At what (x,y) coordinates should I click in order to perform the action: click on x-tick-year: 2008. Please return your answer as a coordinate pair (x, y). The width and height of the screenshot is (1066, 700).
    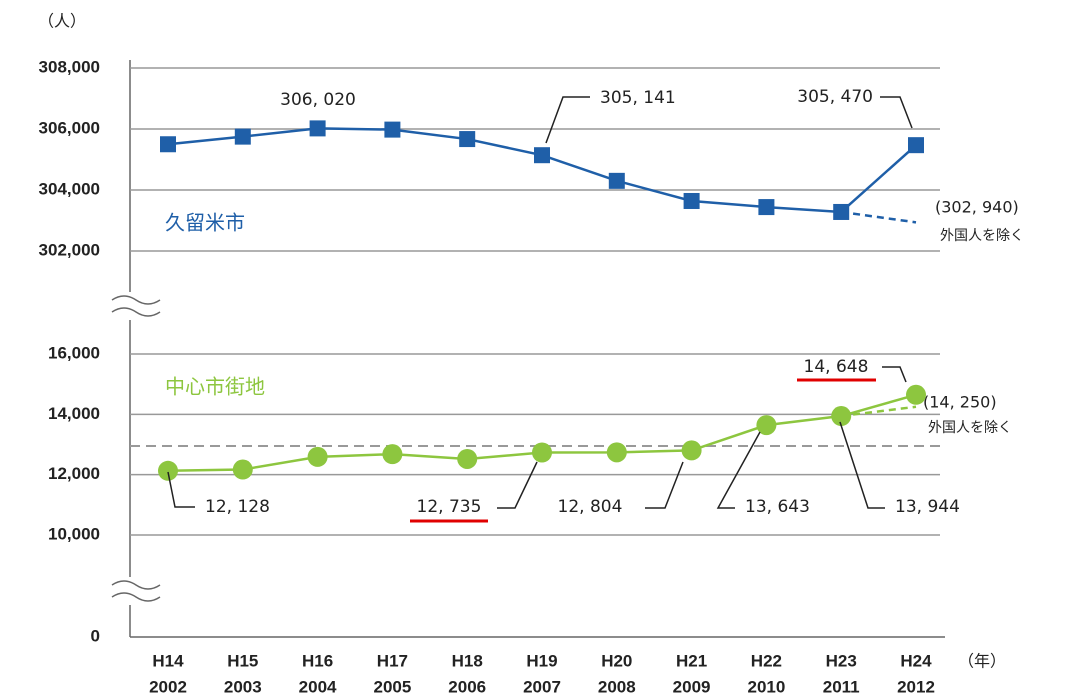
    Looking at the image, I should click on (617, 686).